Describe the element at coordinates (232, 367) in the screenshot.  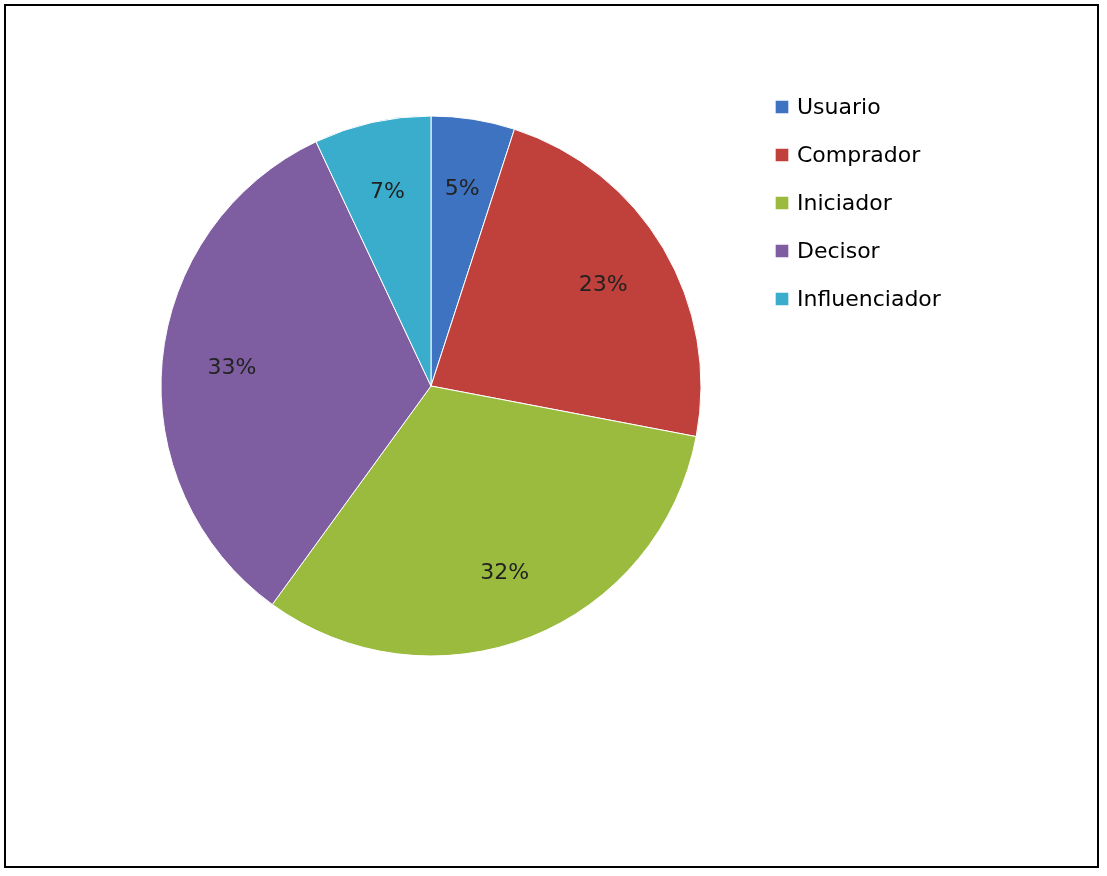
I see `data-label: 33%` at that location.